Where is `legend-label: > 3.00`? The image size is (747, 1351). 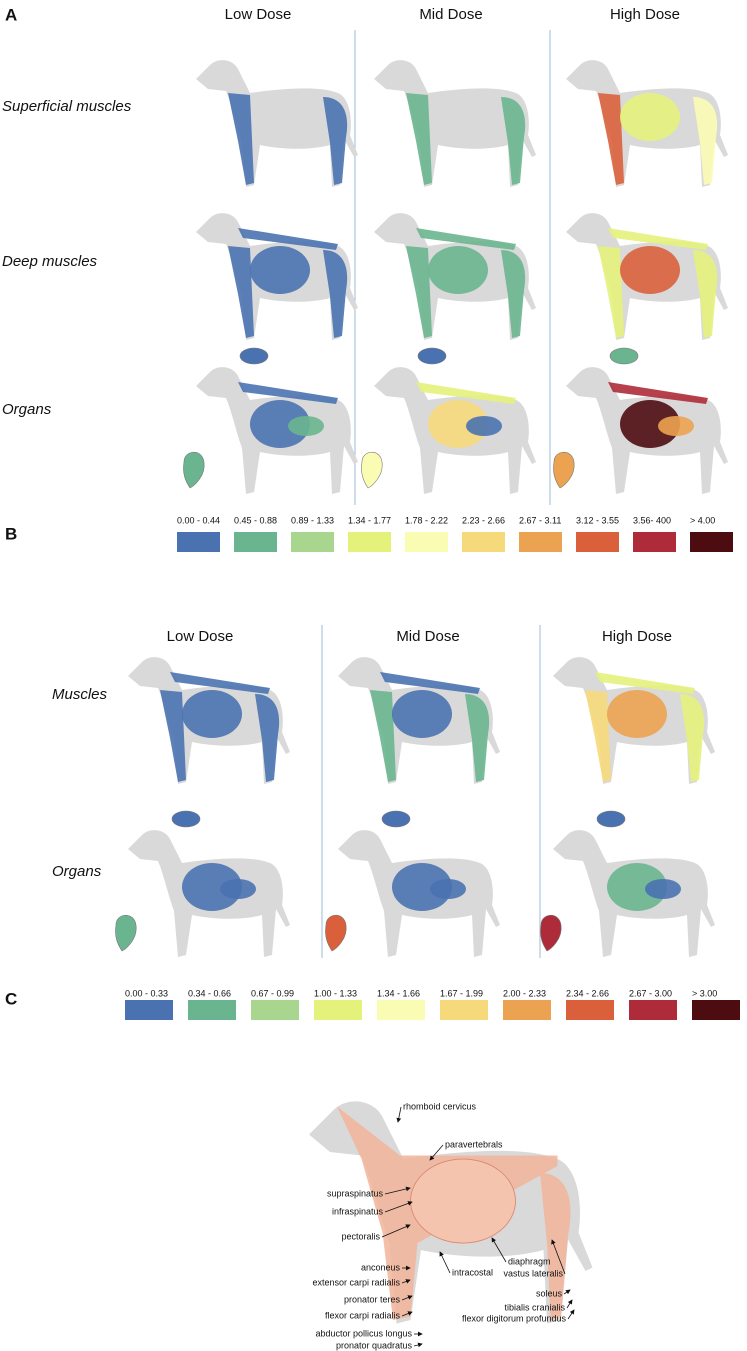 legend-label: > 3.00 is located at coordinates (704, 993).